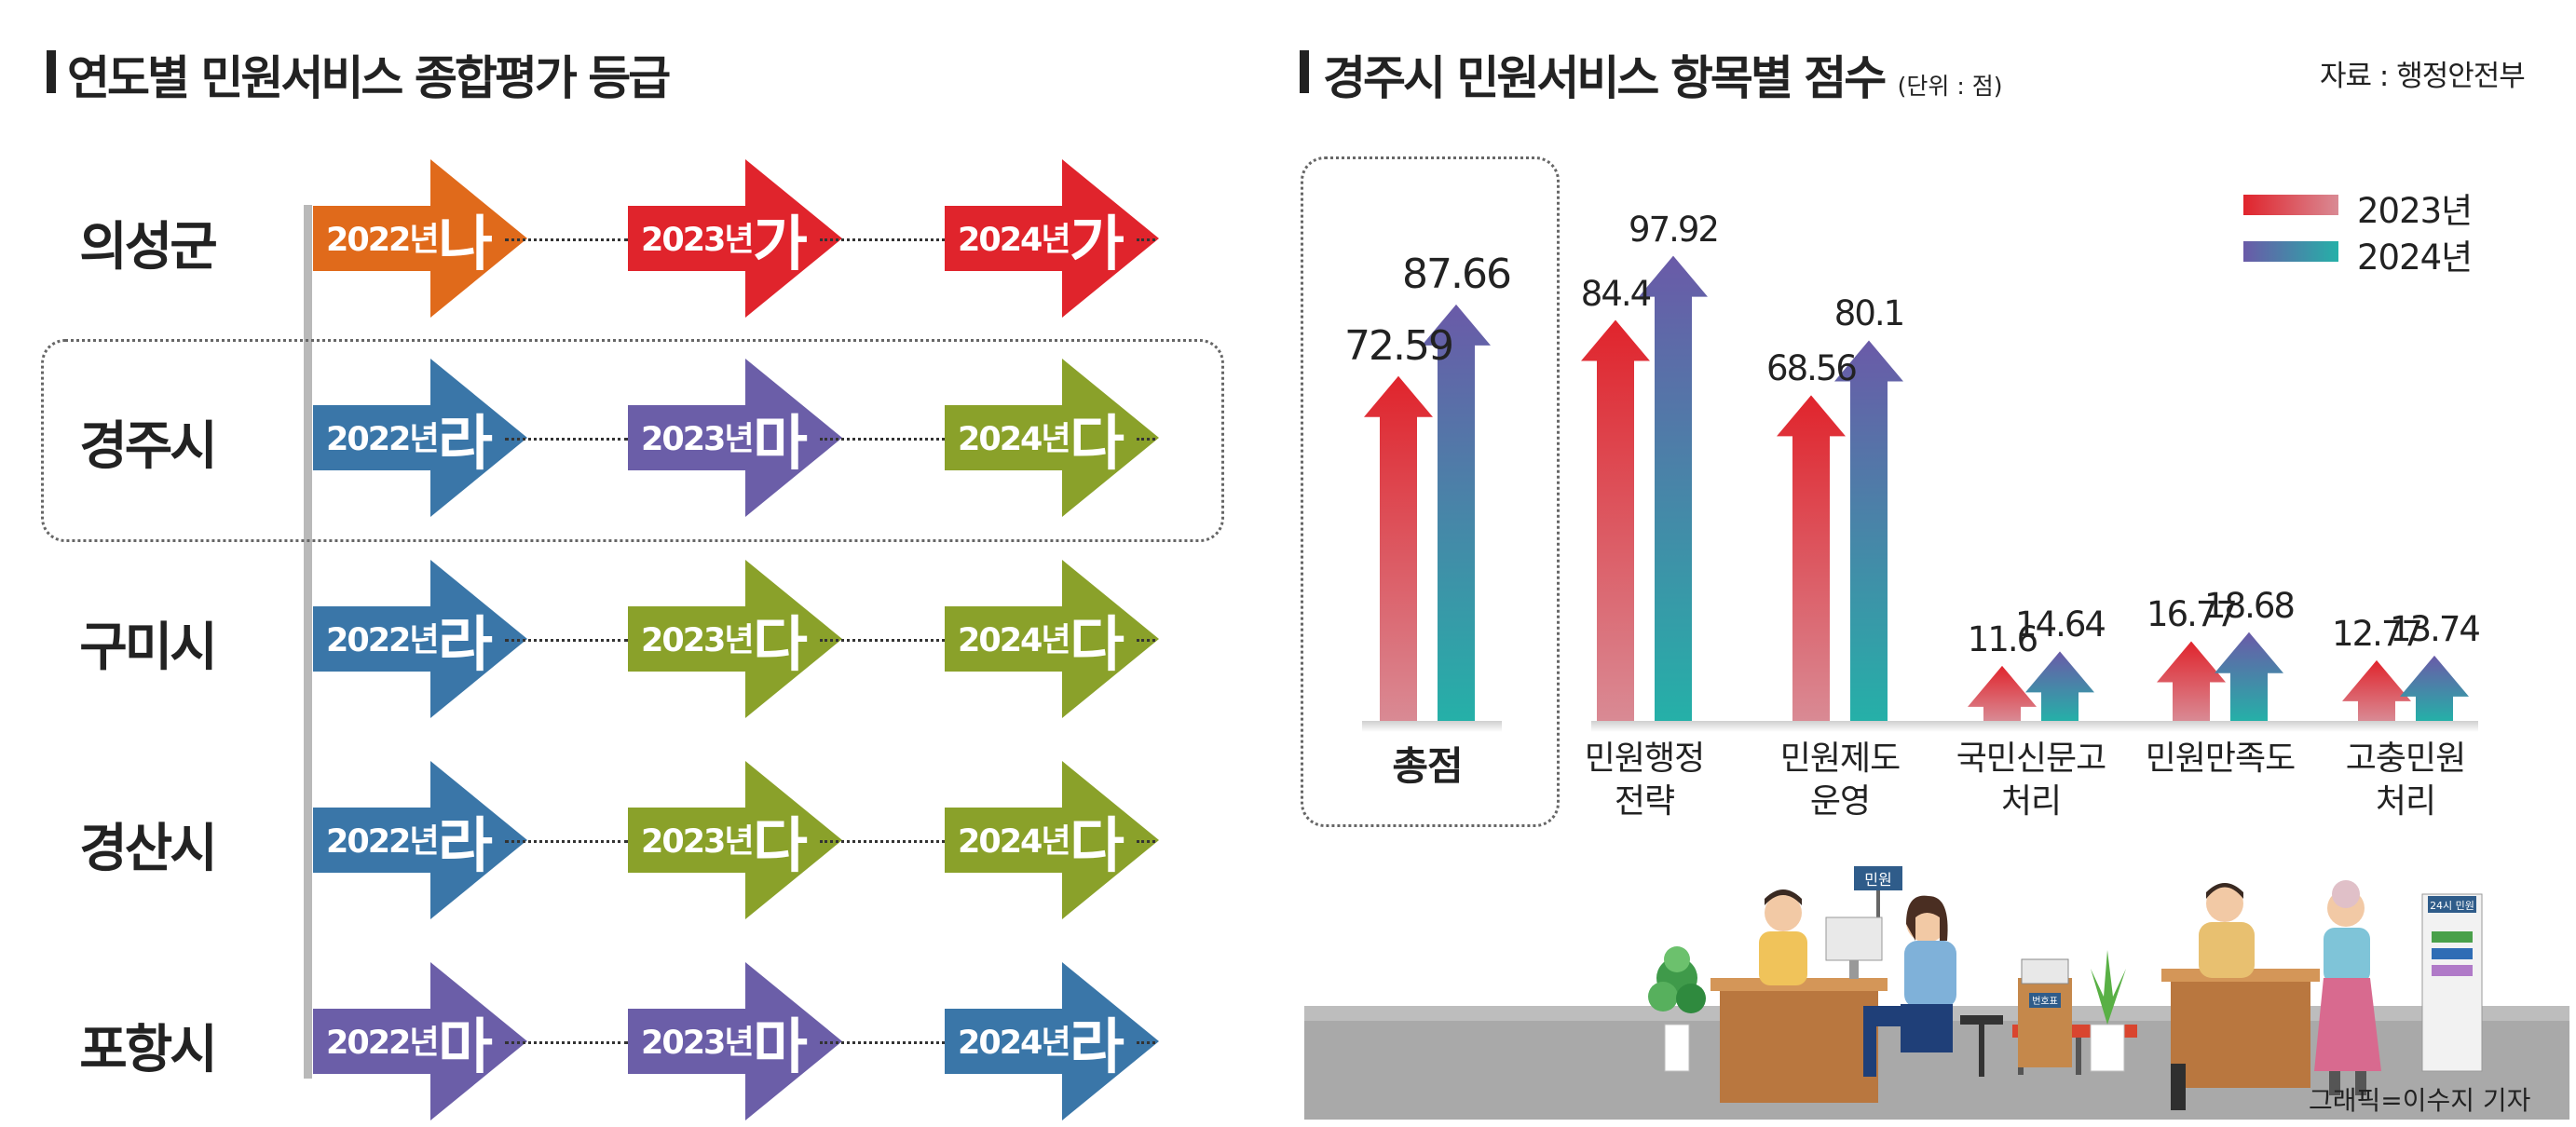 This screenshot has height=1127, width=2576. I want to click on clerk-right-person, so click(2213, 997).